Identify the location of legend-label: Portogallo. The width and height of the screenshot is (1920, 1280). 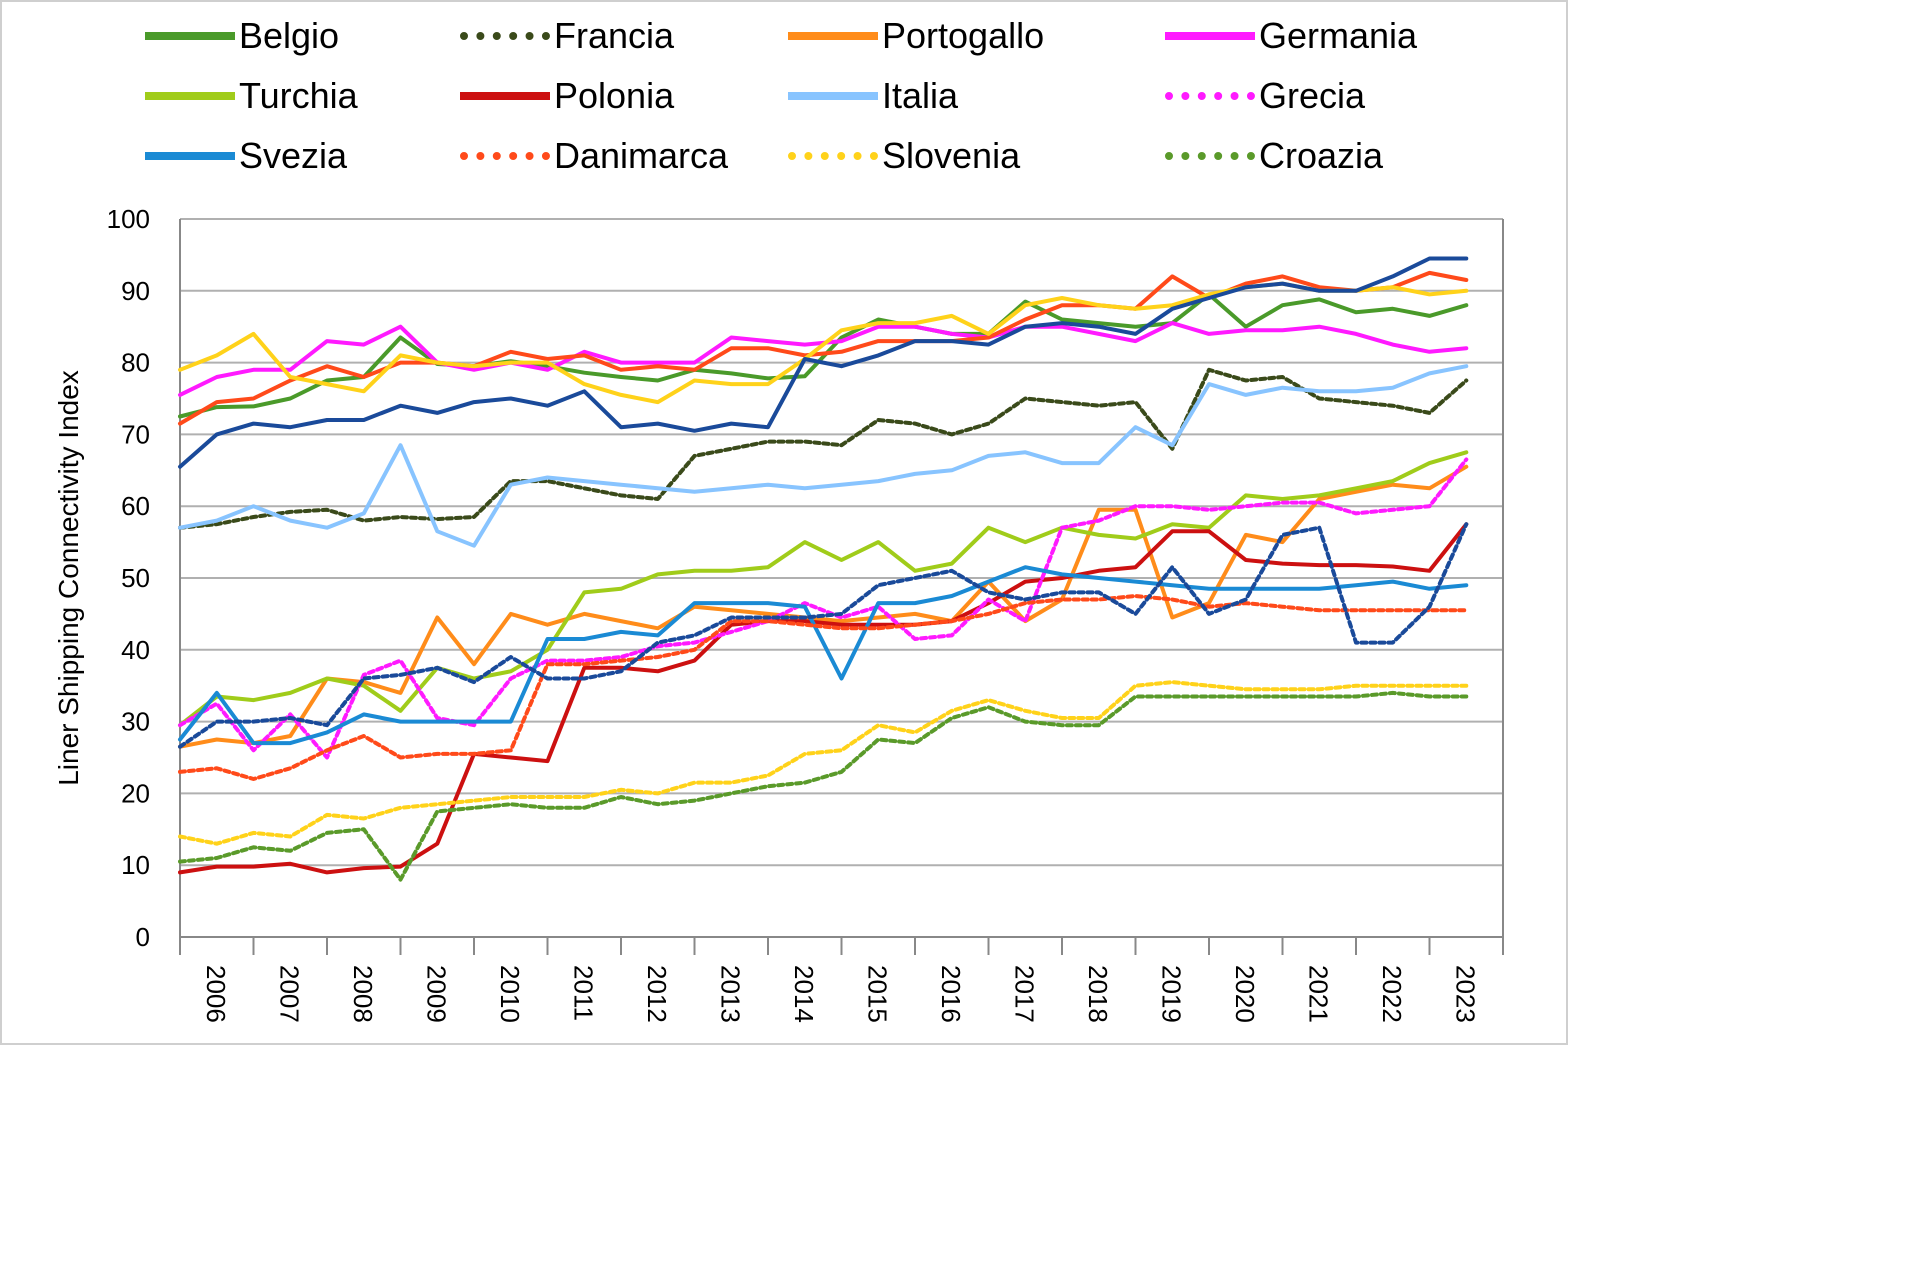
(963, 35).